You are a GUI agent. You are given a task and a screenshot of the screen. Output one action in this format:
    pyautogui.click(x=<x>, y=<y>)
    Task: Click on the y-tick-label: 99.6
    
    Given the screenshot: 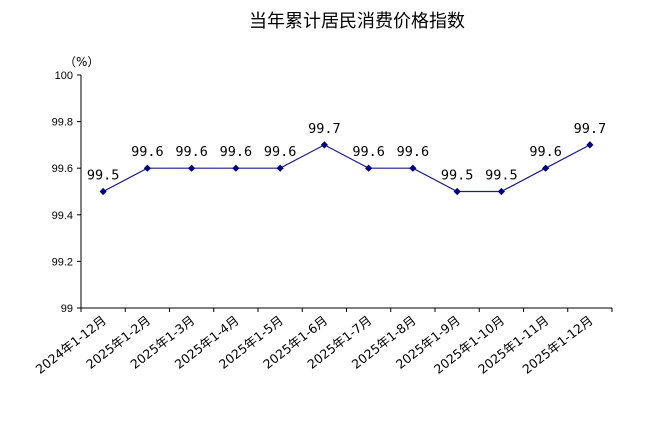 What is the action you would take?
    pyautogui.click(x=62, y=169)
    